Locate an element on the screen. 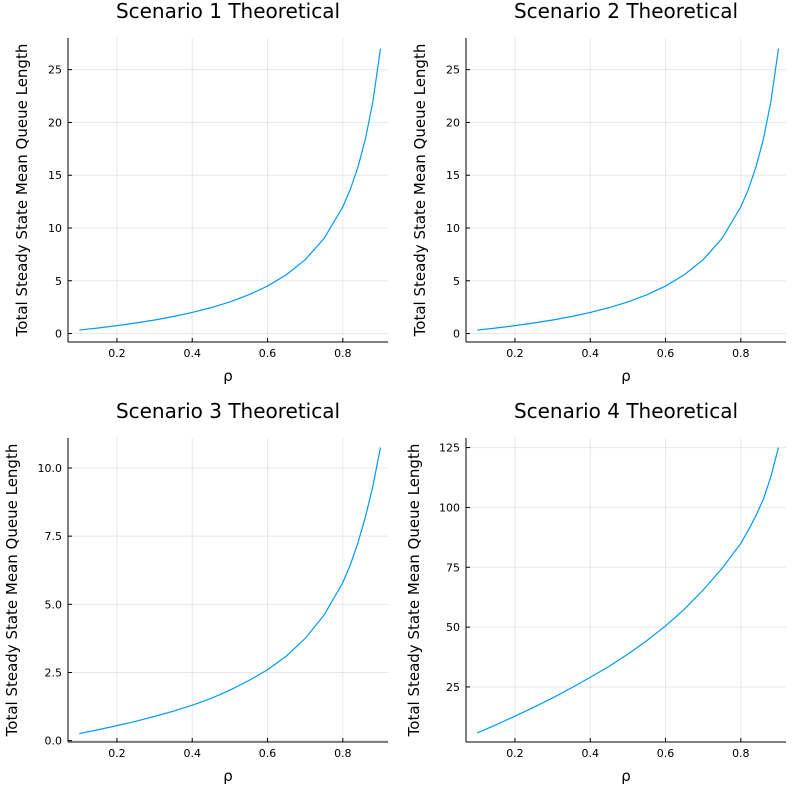 This screenshot has height=800, width=796. y-tick-label: 7.5 is located at coordinates (54, 536).